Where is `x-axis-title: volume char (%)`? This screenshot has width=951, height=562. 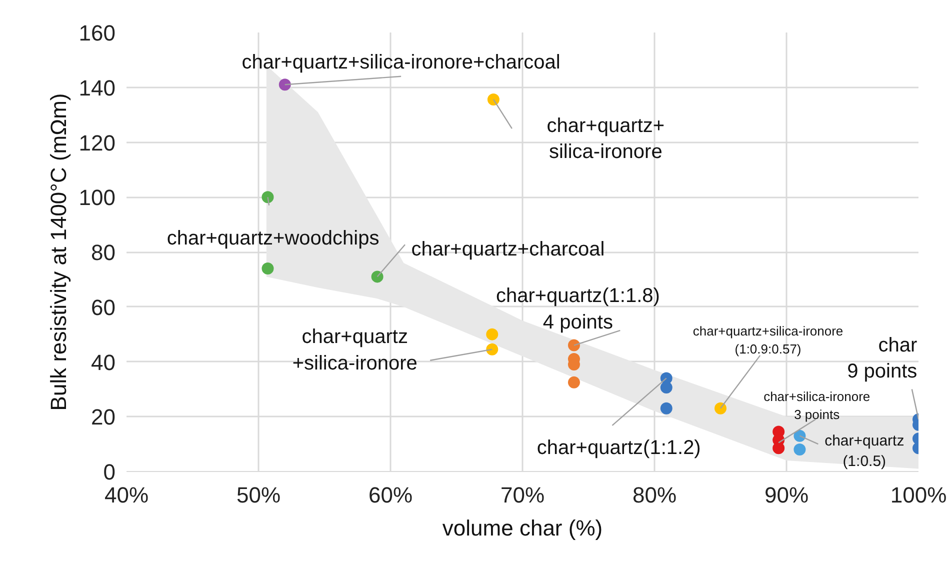 x-axis-title: volume char (%) is located at coordinates (522, 528).